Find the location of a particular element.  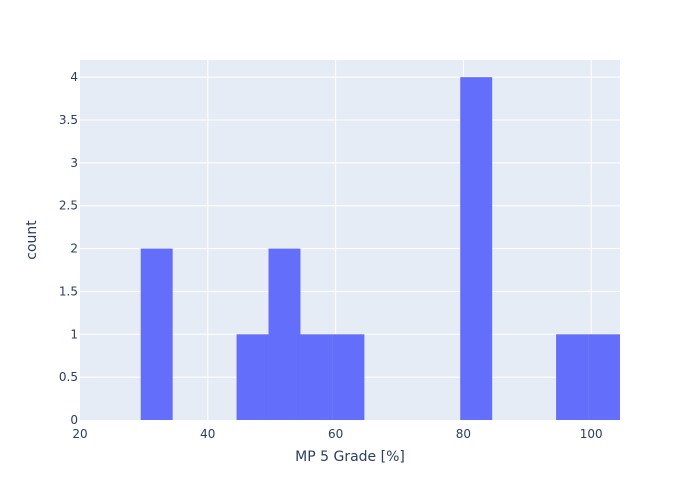

y-tick-label: 0 is located at coordinates (74, 420).